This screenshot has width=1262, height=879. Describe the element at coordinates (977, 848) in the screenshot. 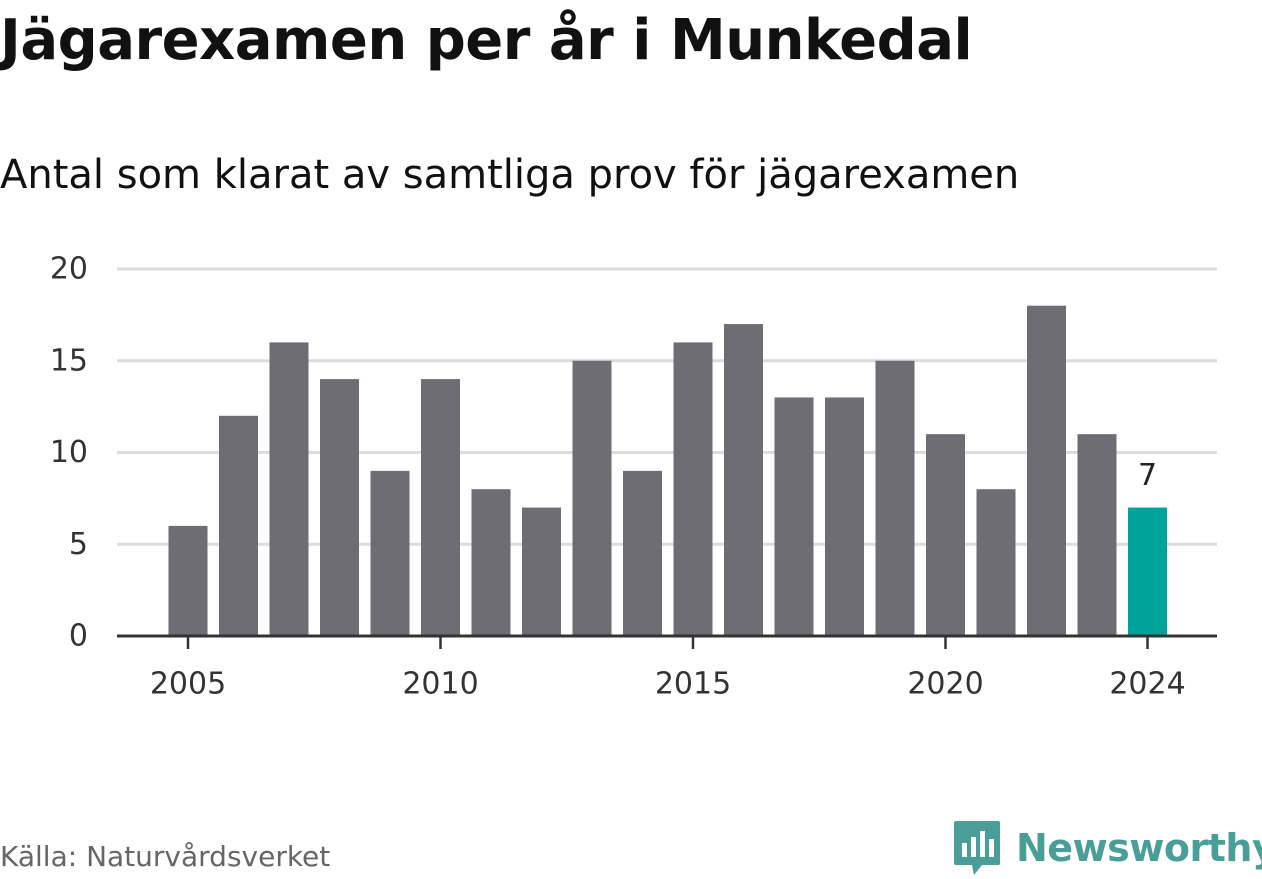

I see `newsworthy-logo-icon` at that location.